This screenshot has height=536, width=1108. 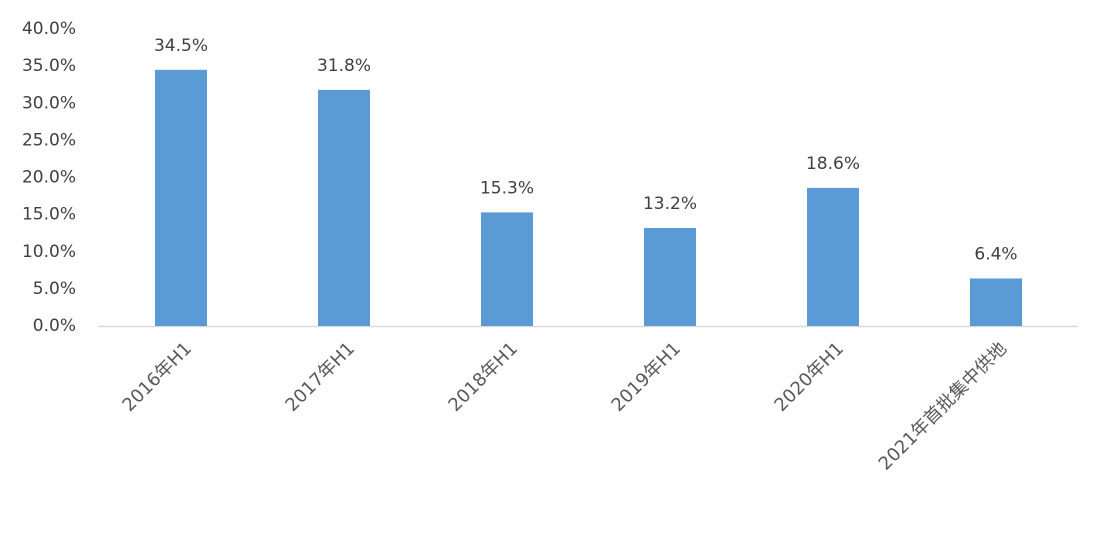 I want to click on y-tick-label: 25.0%, so click(x=49, y=140).